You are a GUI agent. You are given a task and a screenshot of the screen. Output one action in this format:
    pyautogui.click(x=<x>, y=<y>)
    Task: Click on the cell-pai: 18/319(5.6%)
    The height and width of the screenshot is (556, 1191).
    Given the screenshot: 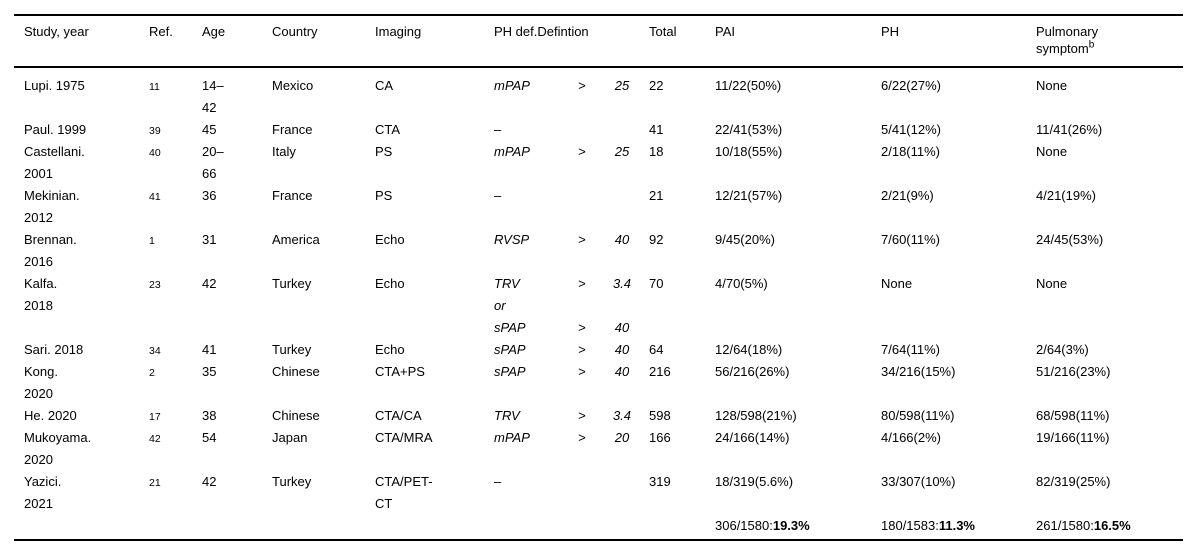 What is the action you would take?
    pyautogui.click(x=798, y=493)
    